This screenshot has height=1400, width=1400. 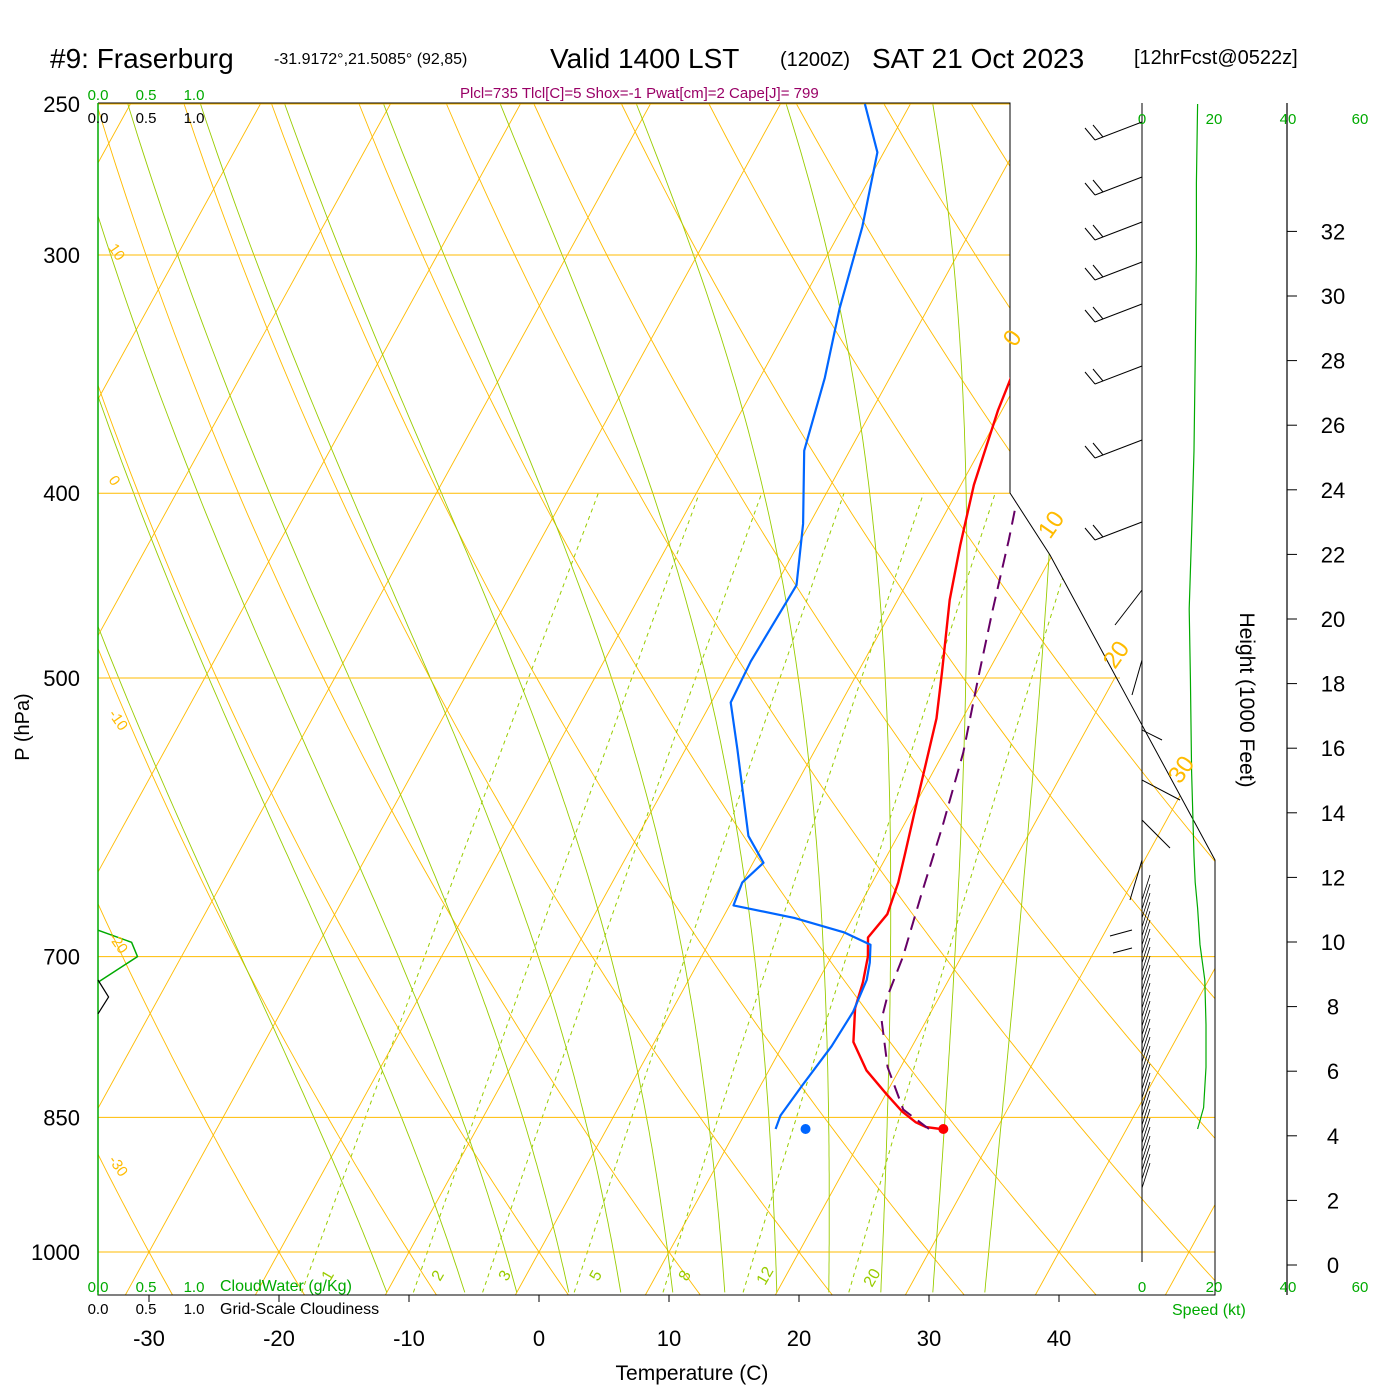 I want to click on x-tick-label: 40, so click(x=1059, y=1338).